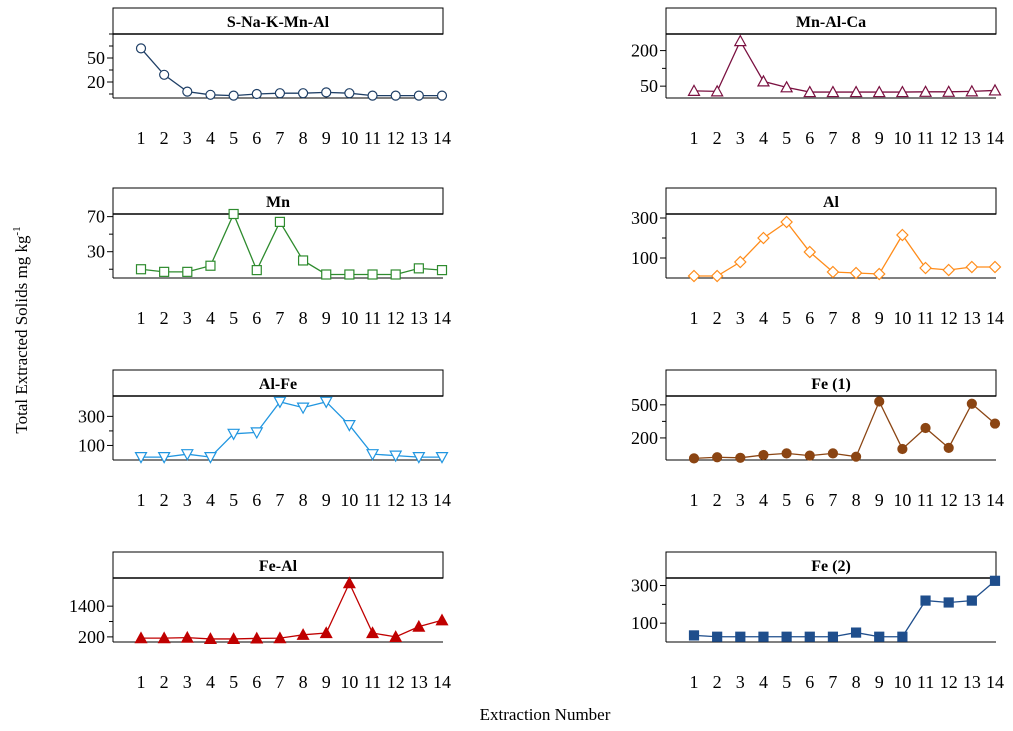  I want to click on panel-title: Mn, so click(278, 202).